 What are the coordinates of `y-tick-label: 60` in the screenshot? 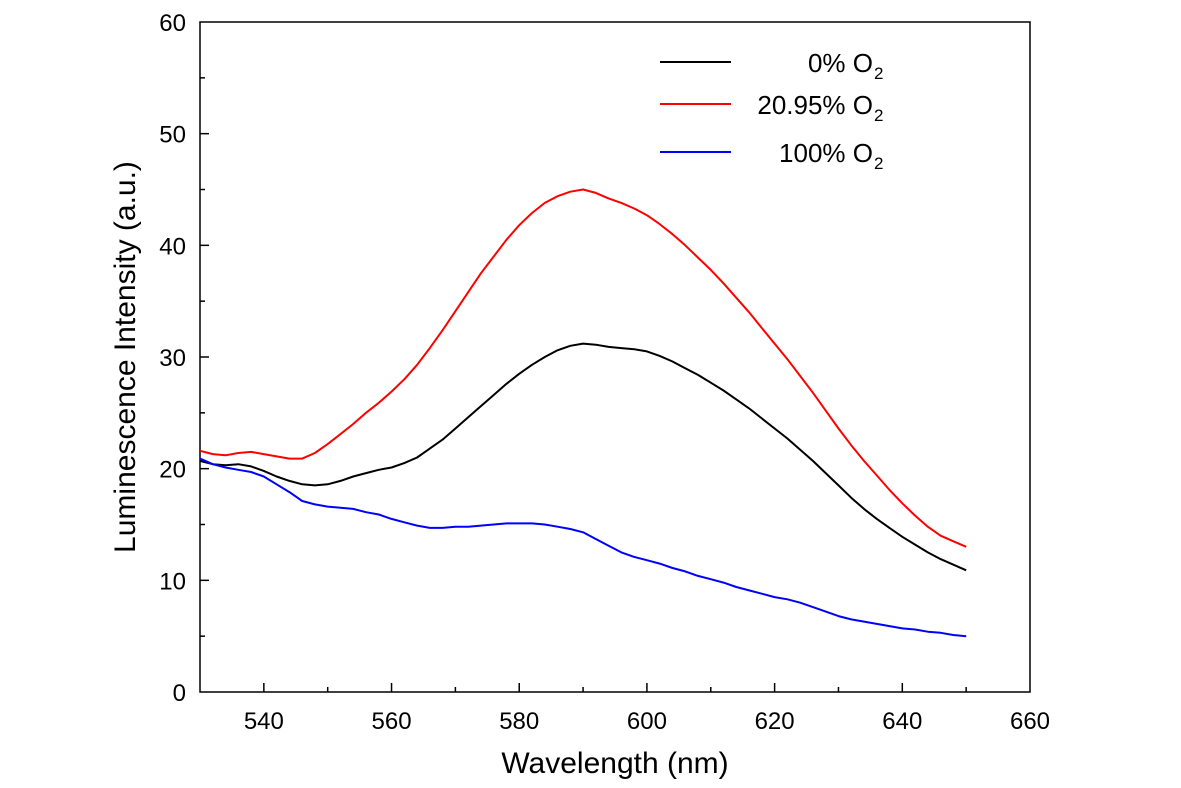 It's located at (172, 23).